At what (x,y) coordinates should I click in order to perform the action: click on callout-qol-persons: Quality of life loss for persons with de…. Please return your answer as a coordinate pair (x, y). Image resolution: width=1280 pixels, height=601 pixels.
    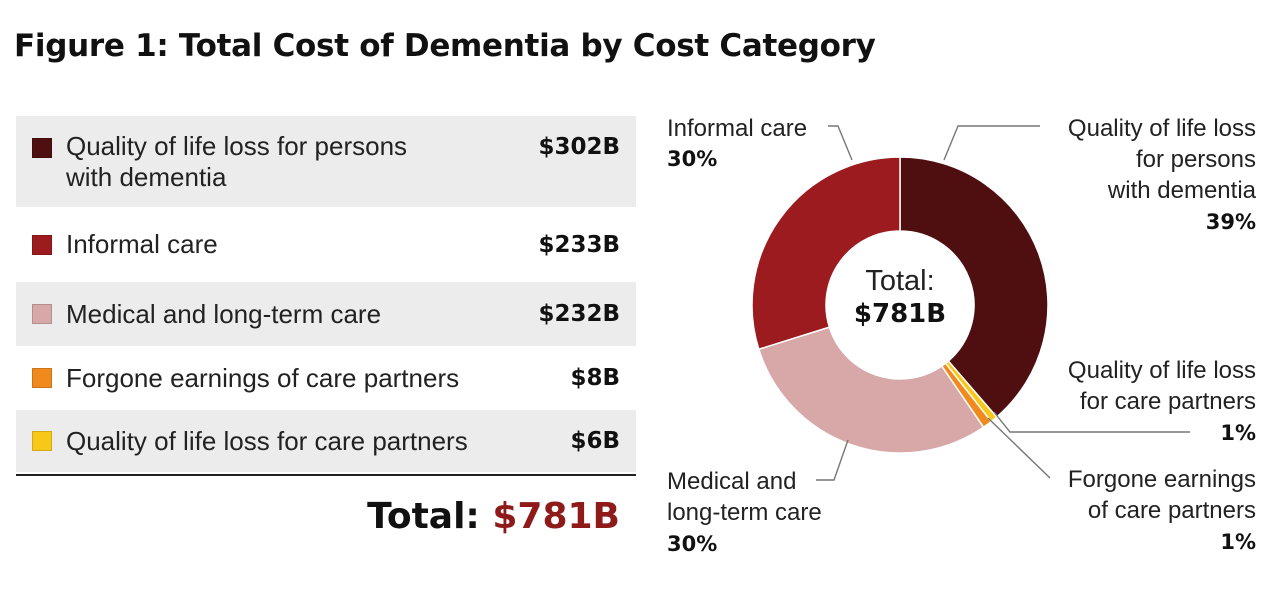
    Looking at the image, I should click on (1162, 174).